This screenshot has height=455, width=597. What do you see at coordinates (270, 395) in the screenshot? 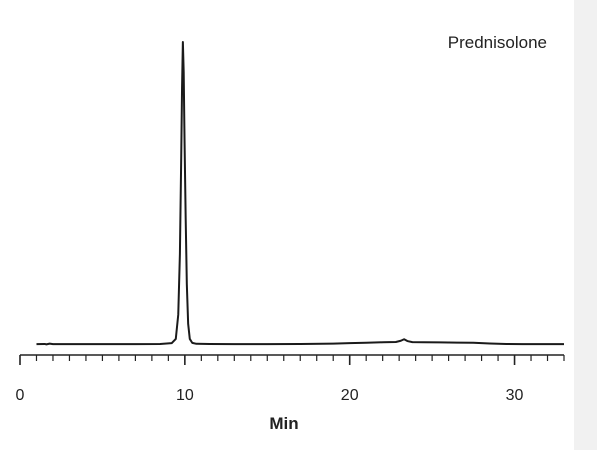
I see `x-axis-tick-labels: 0 10 20 30` at bounding box center [270, 395].